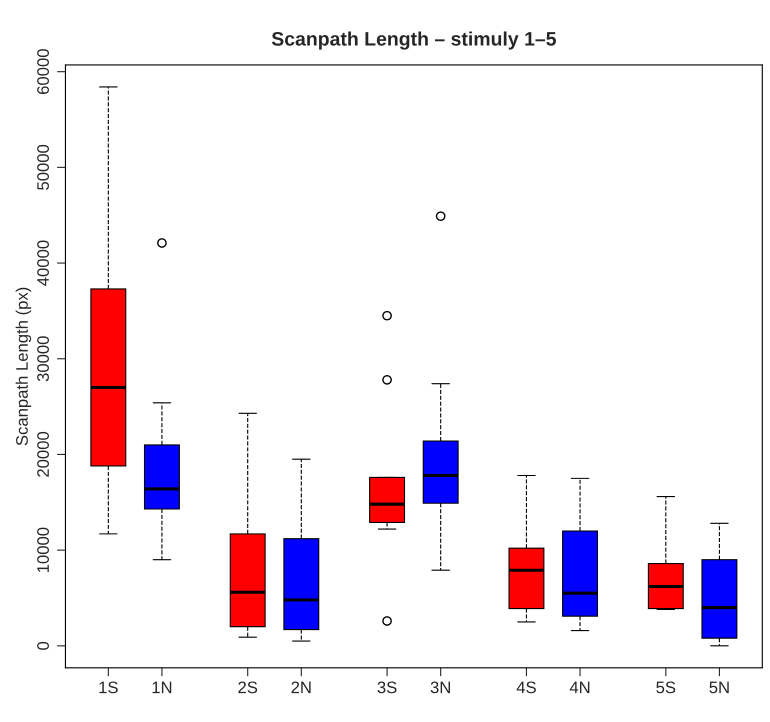 This screenshot has width=770, height=722. What do you see at coordinates (580, 688) in the screenshot?
I see `x-tick-label: 4N` at bounding box center [580, 688].